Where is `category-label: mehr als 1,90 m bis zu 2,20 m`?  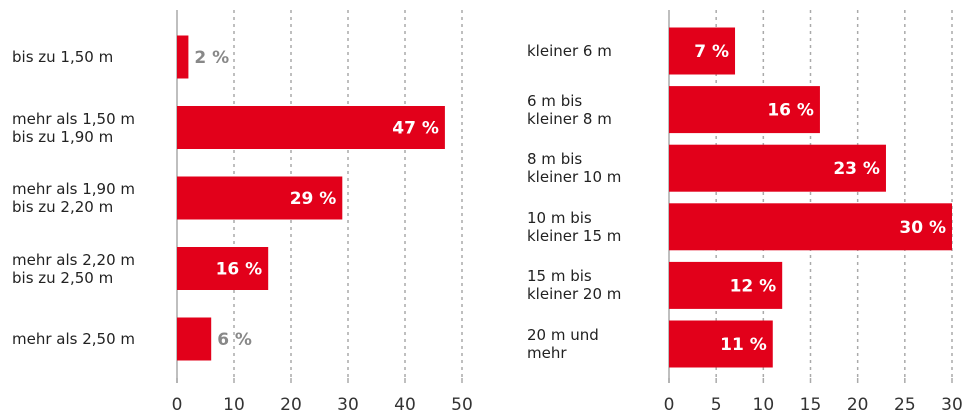 category-label: mehr als 1,90 m bis zu 2,20 m is located at coordinates (74, 198).